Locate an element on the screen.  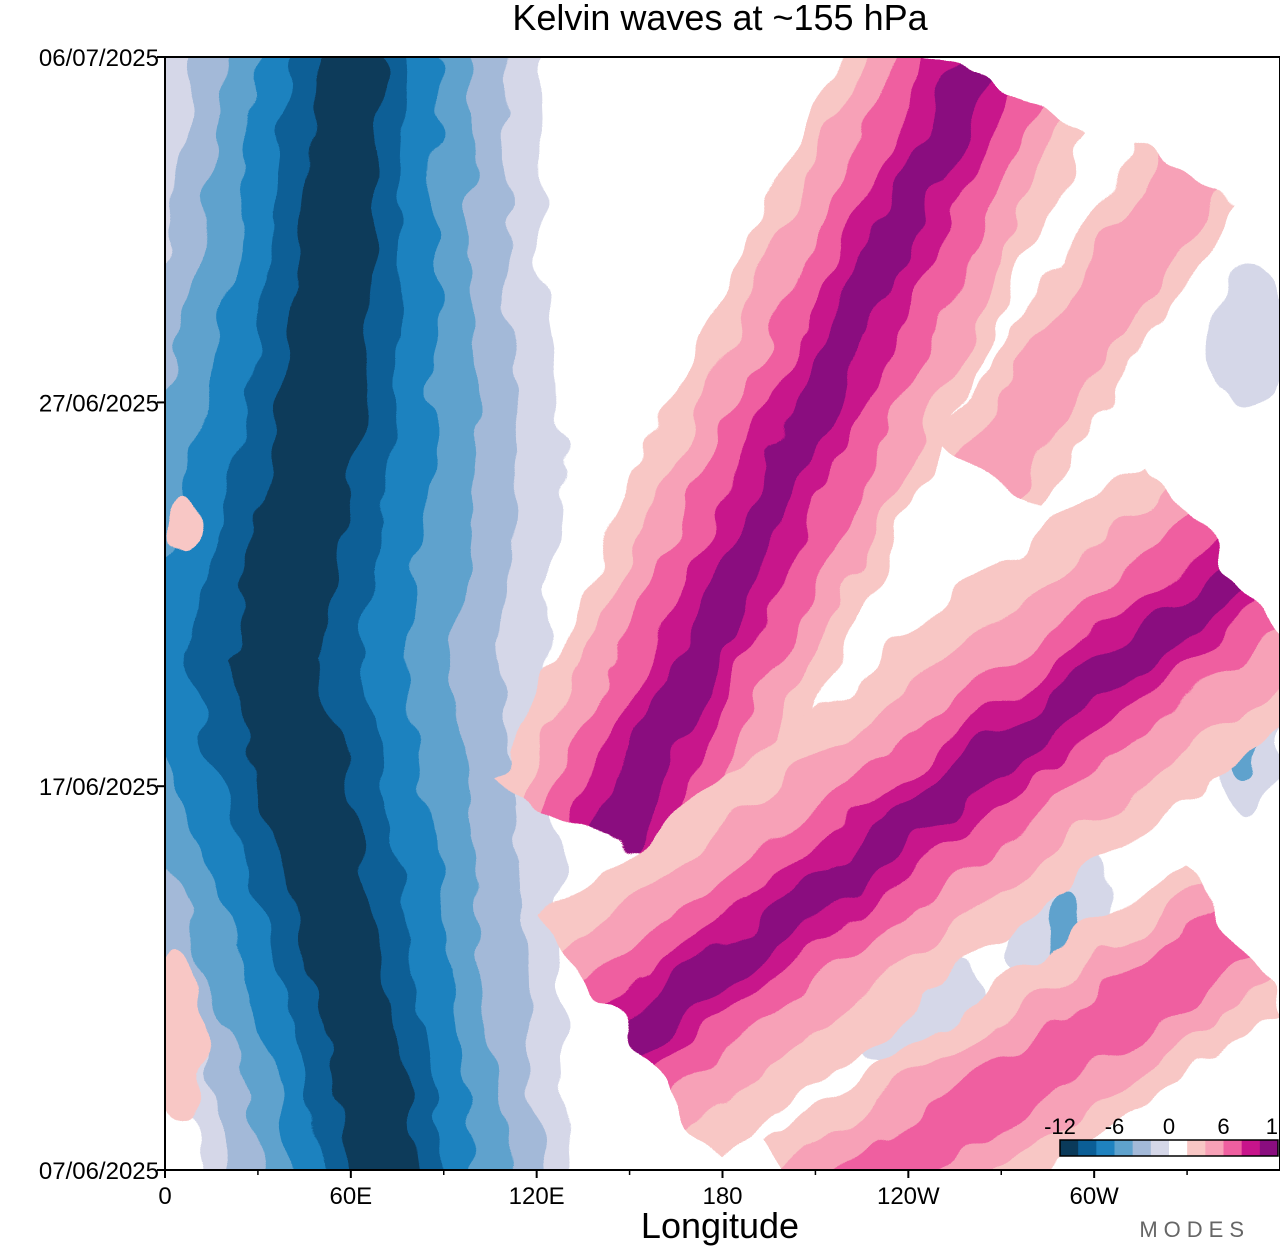
x-axis: 0 60E 120E 180 120W 60W is located at coordinates (673, 1190).